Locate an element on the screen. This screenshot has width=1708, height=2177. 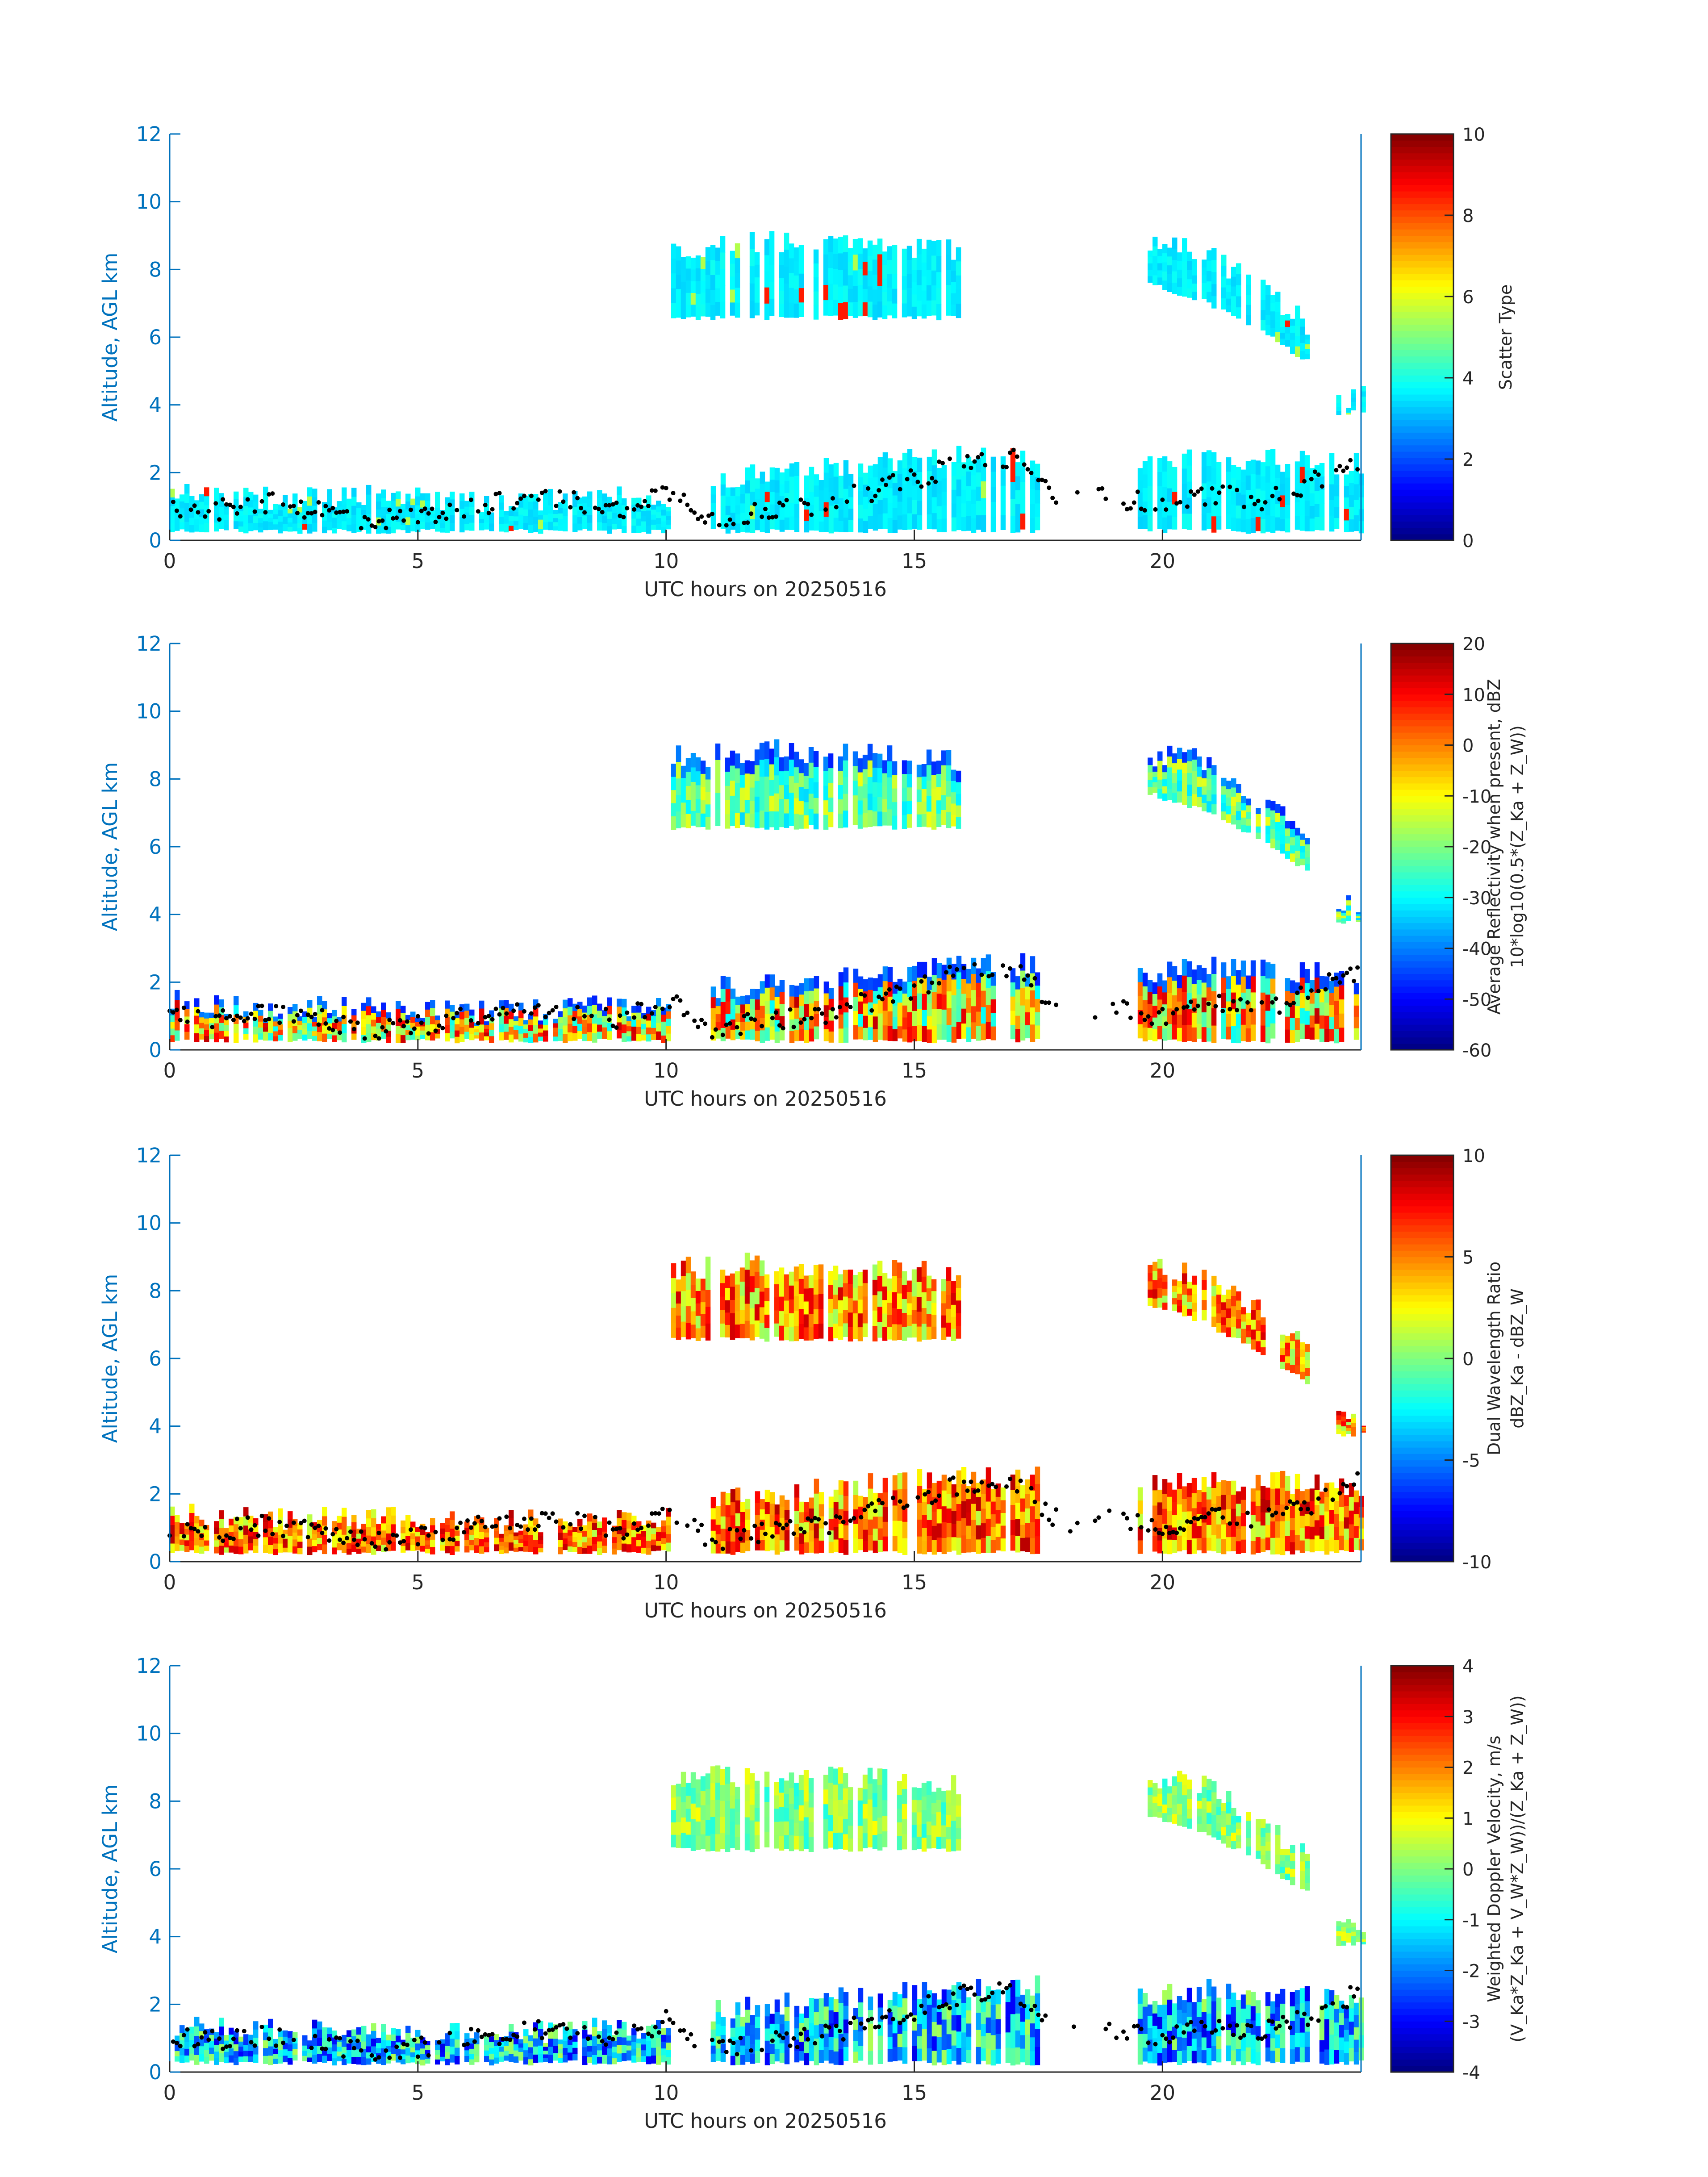
cloud-layer is located at coordinates (420, 1017).